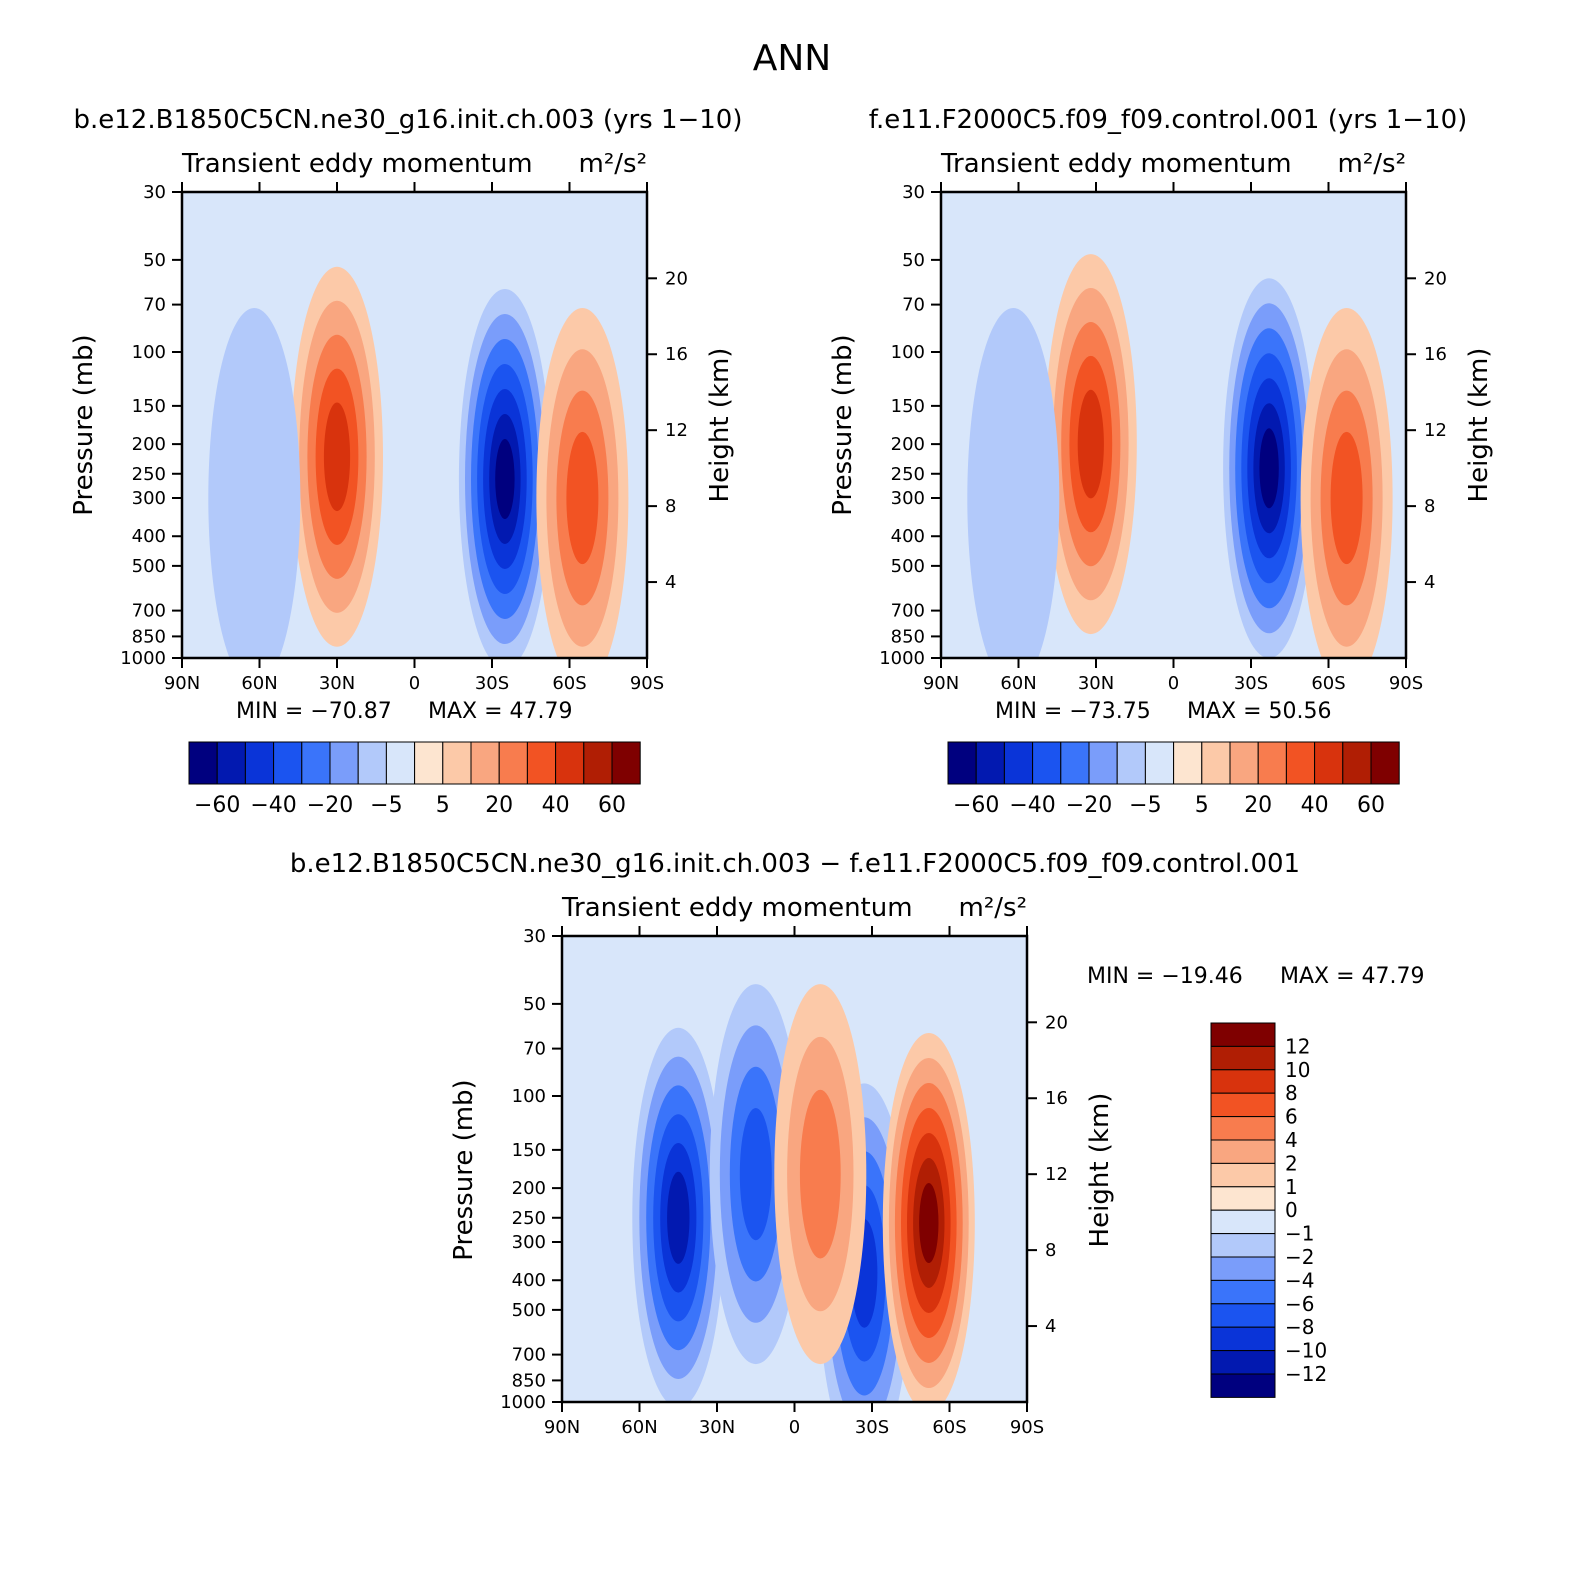  I want to click on pressure-tick-label-8: 400, so click(149, 536).